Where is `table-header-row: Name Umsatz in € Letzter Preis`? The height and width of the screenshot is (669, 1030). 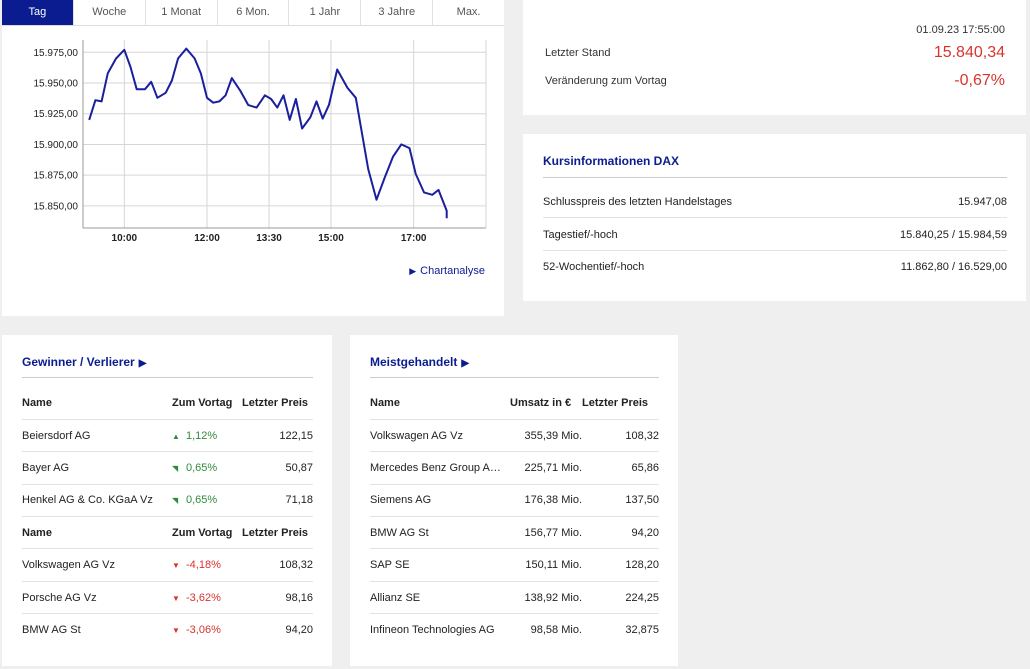 table-header-row: Name Umsatz in € Letzter Preis is located at coordinates (514, 403).